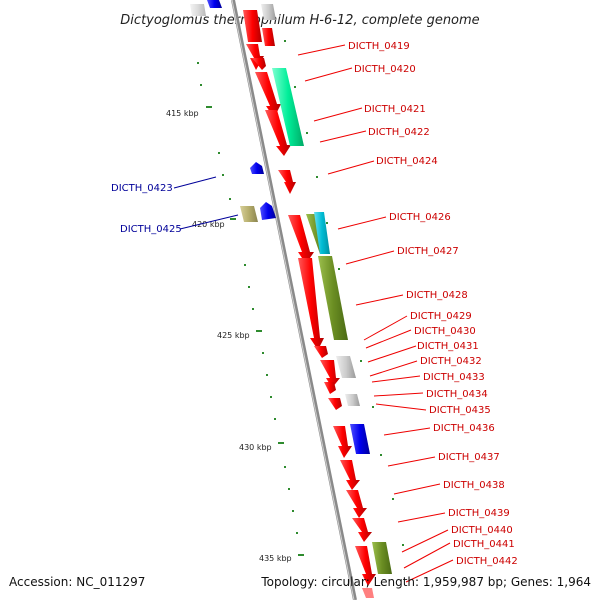 This screenshot has height=600, width=600. Describe the element at coordinates (395, 109) in the screenshot. I see `gene-label: DICTH_0421` at that location.